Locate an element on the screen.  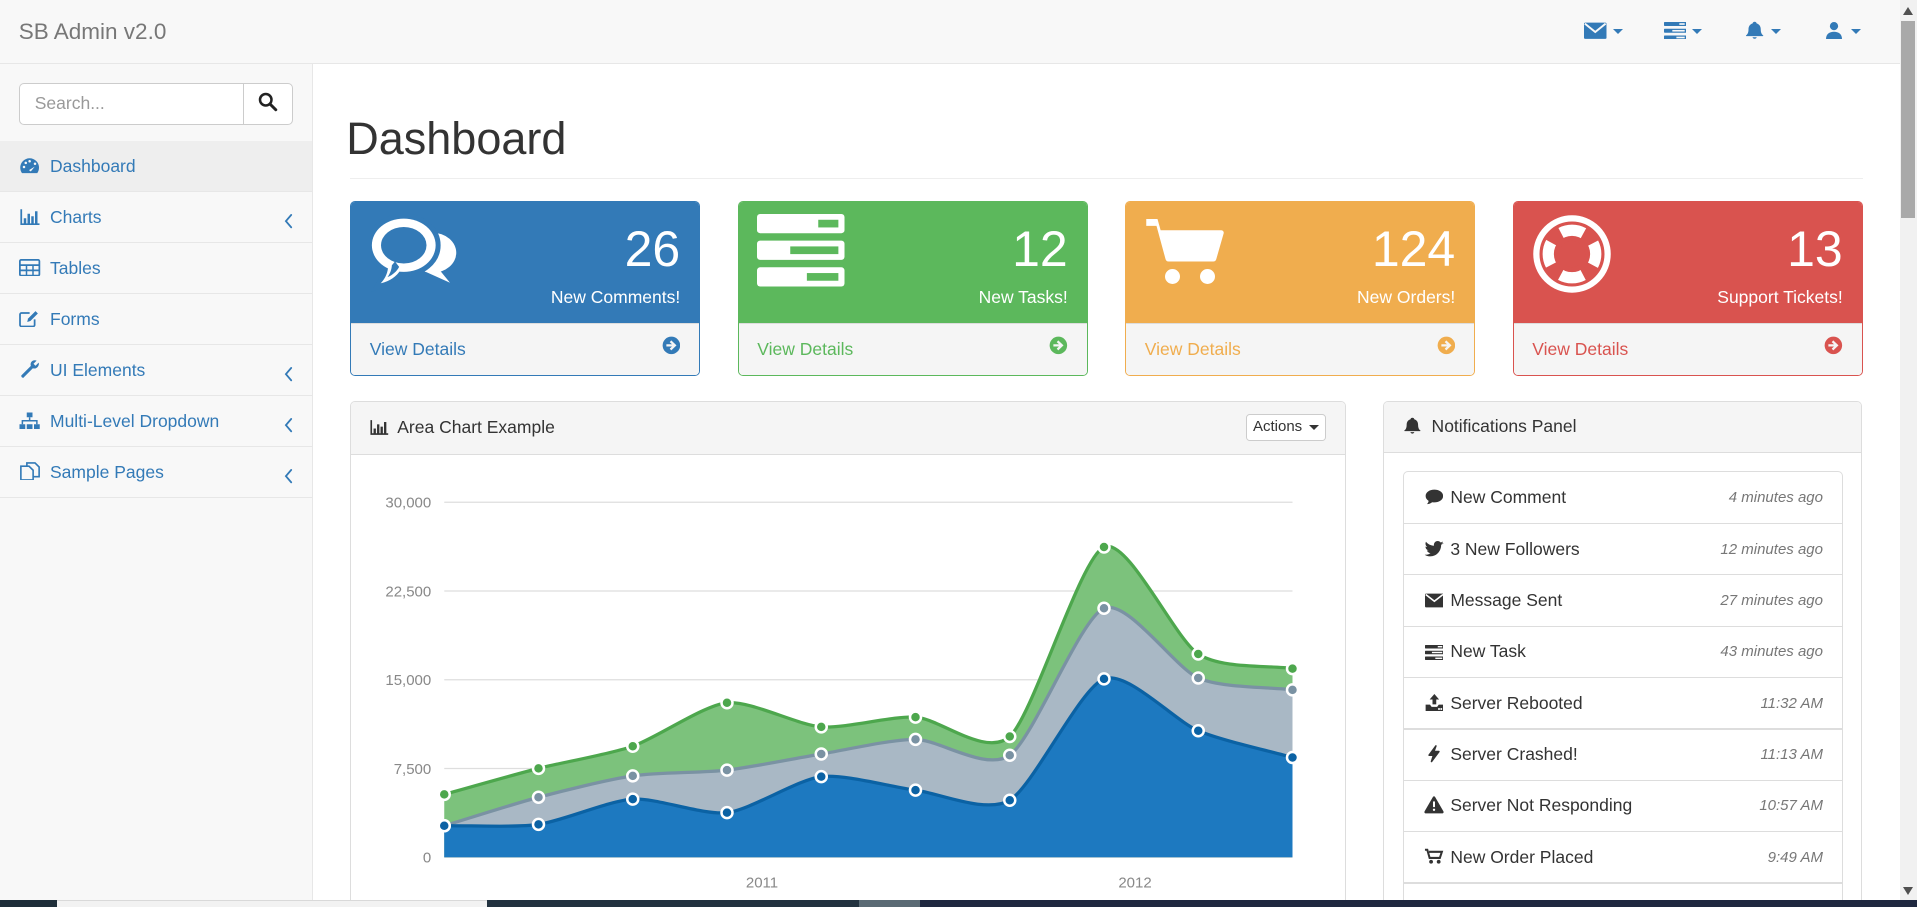
svg-text: 15,000 is located at coordinates (408, 680).